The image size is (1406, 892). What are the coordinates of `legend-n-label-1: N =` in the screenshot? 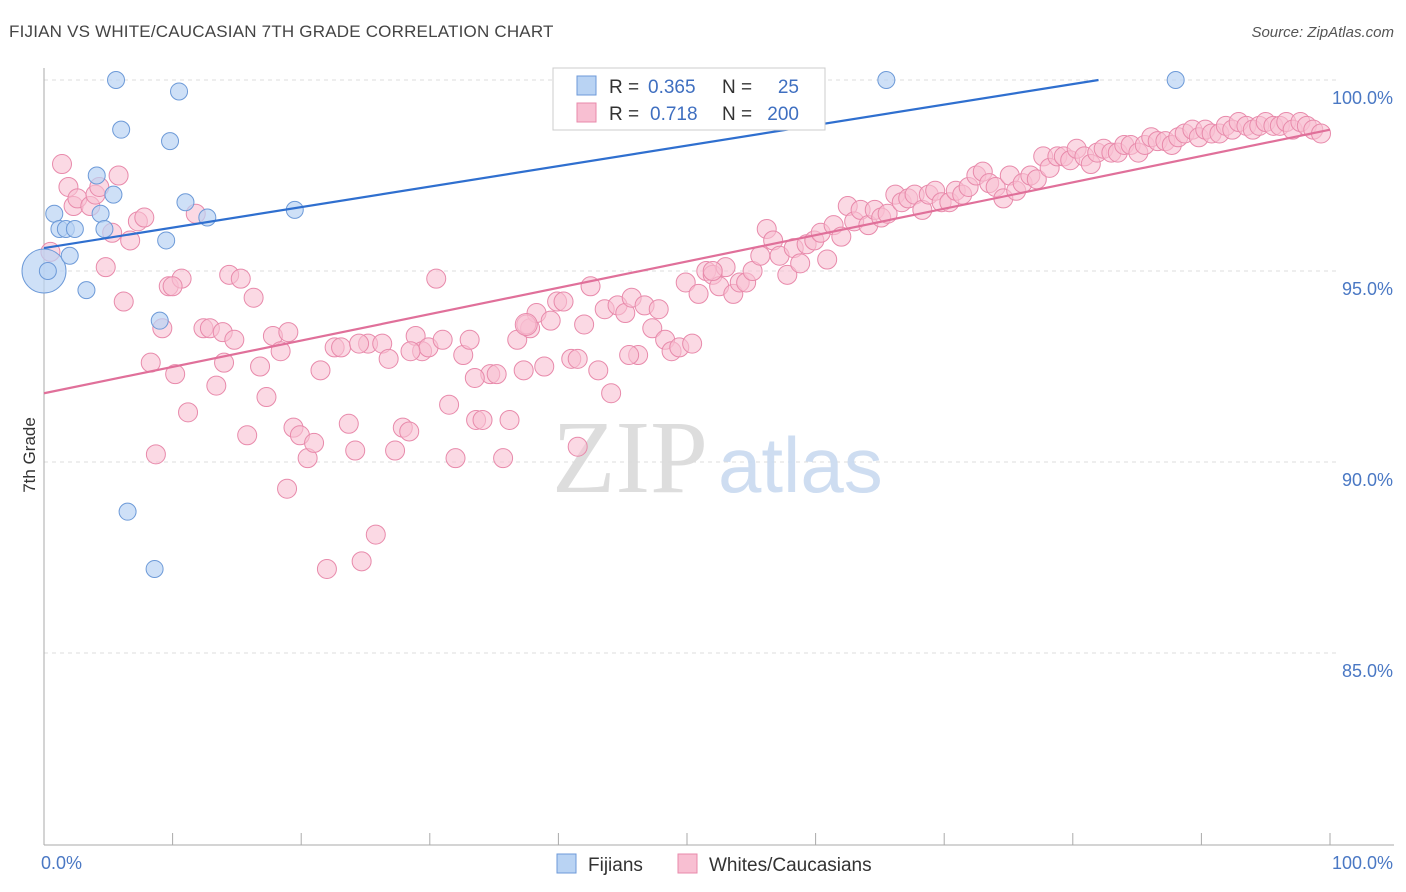 It's located at (737, 87).